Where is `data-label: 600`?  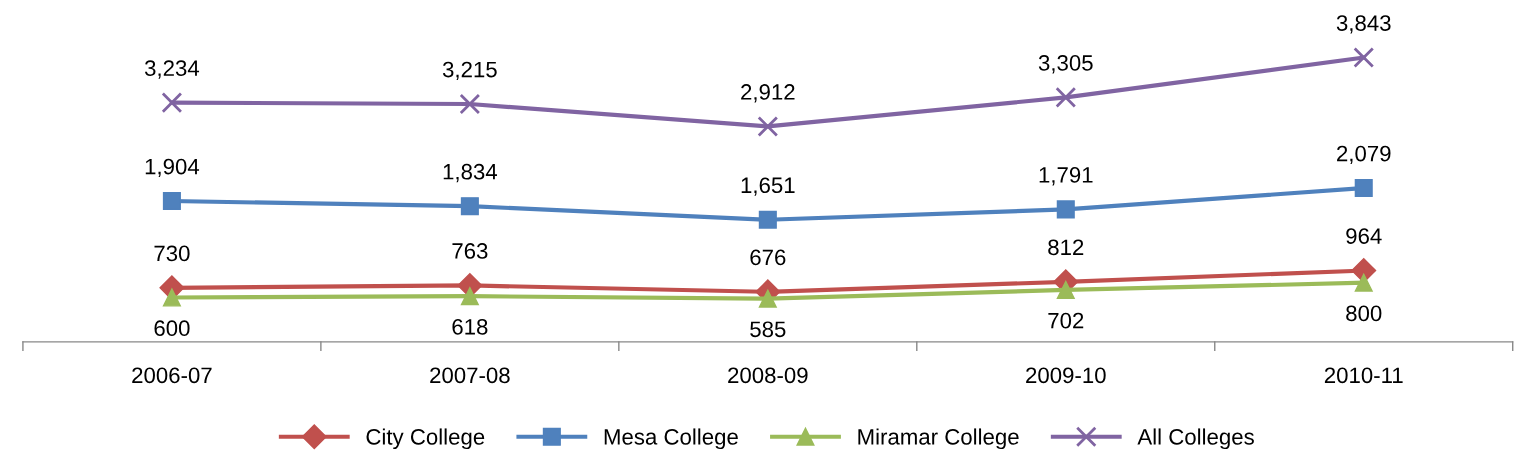
data-label: 600 is located at coordinates (172, 328).